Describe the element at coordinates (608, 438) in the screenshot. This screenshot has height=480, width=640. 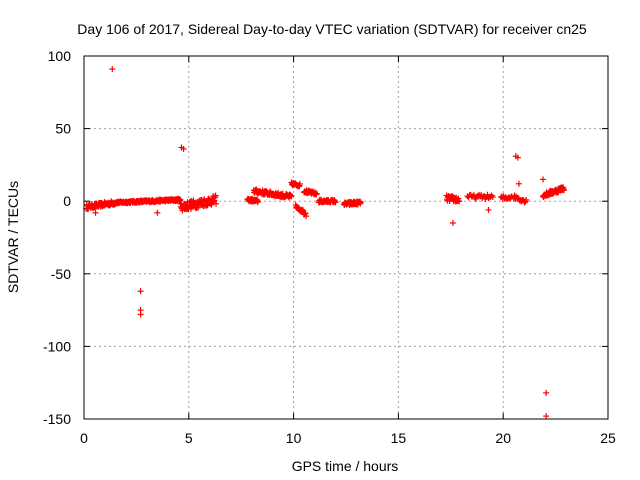
I see `x-tick-label: 25` at that location.